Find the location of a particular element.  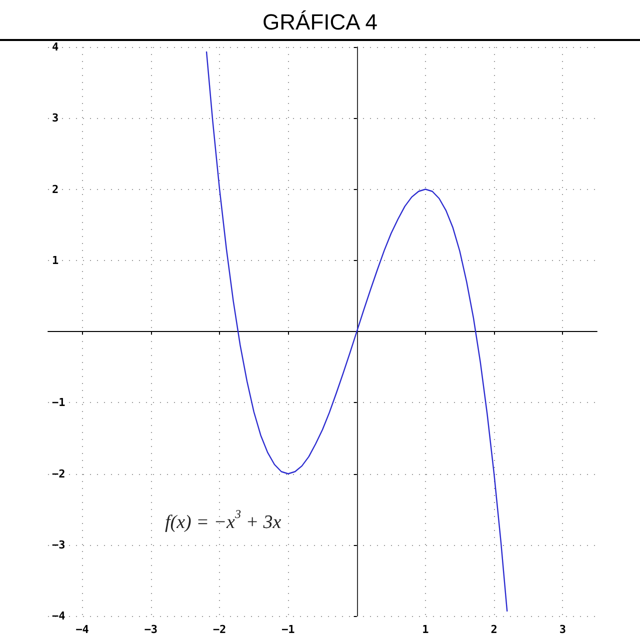

y-tick-label: −1 is located at coordinates (59, 403).